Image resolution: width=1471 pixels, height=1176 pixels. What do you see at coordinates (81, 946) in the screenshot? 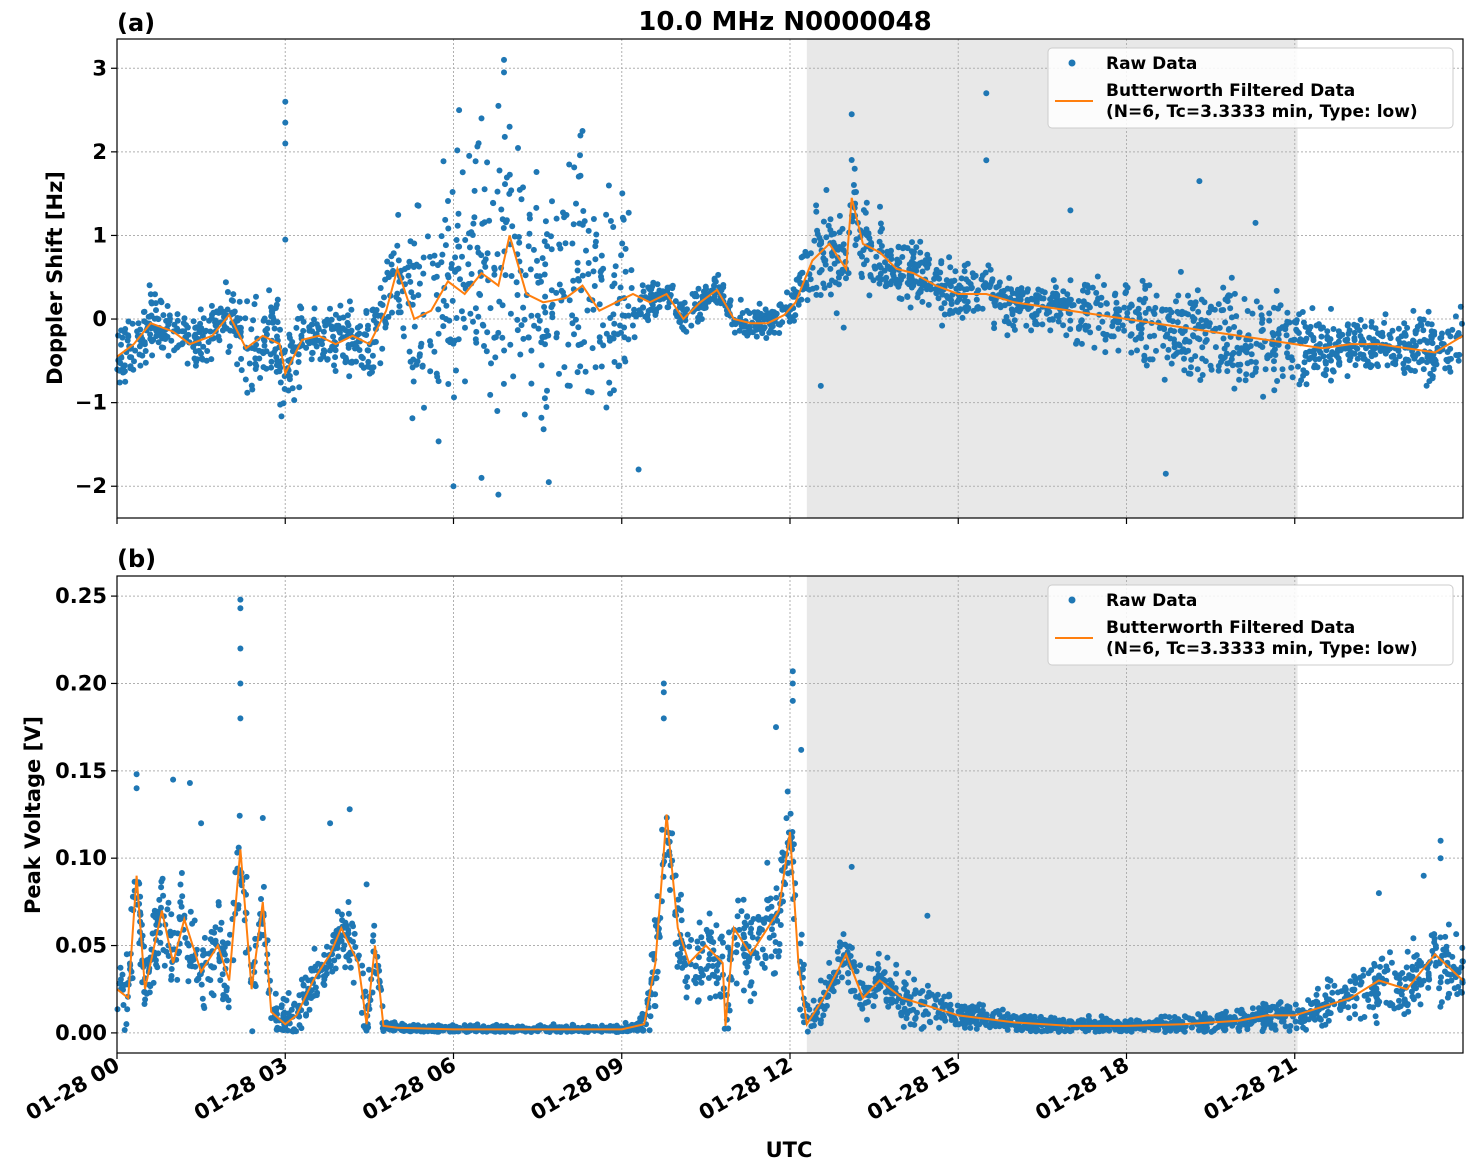
I see `y-tick-label: 0.05` at bounding box center [81, 946].